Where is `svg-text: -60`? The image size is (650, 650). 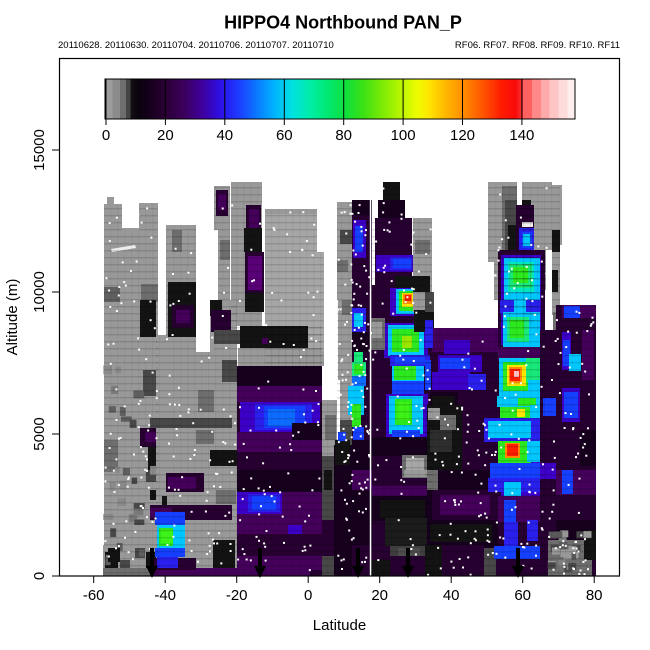
svg-text: -60 is located at coordinates (94, 595).